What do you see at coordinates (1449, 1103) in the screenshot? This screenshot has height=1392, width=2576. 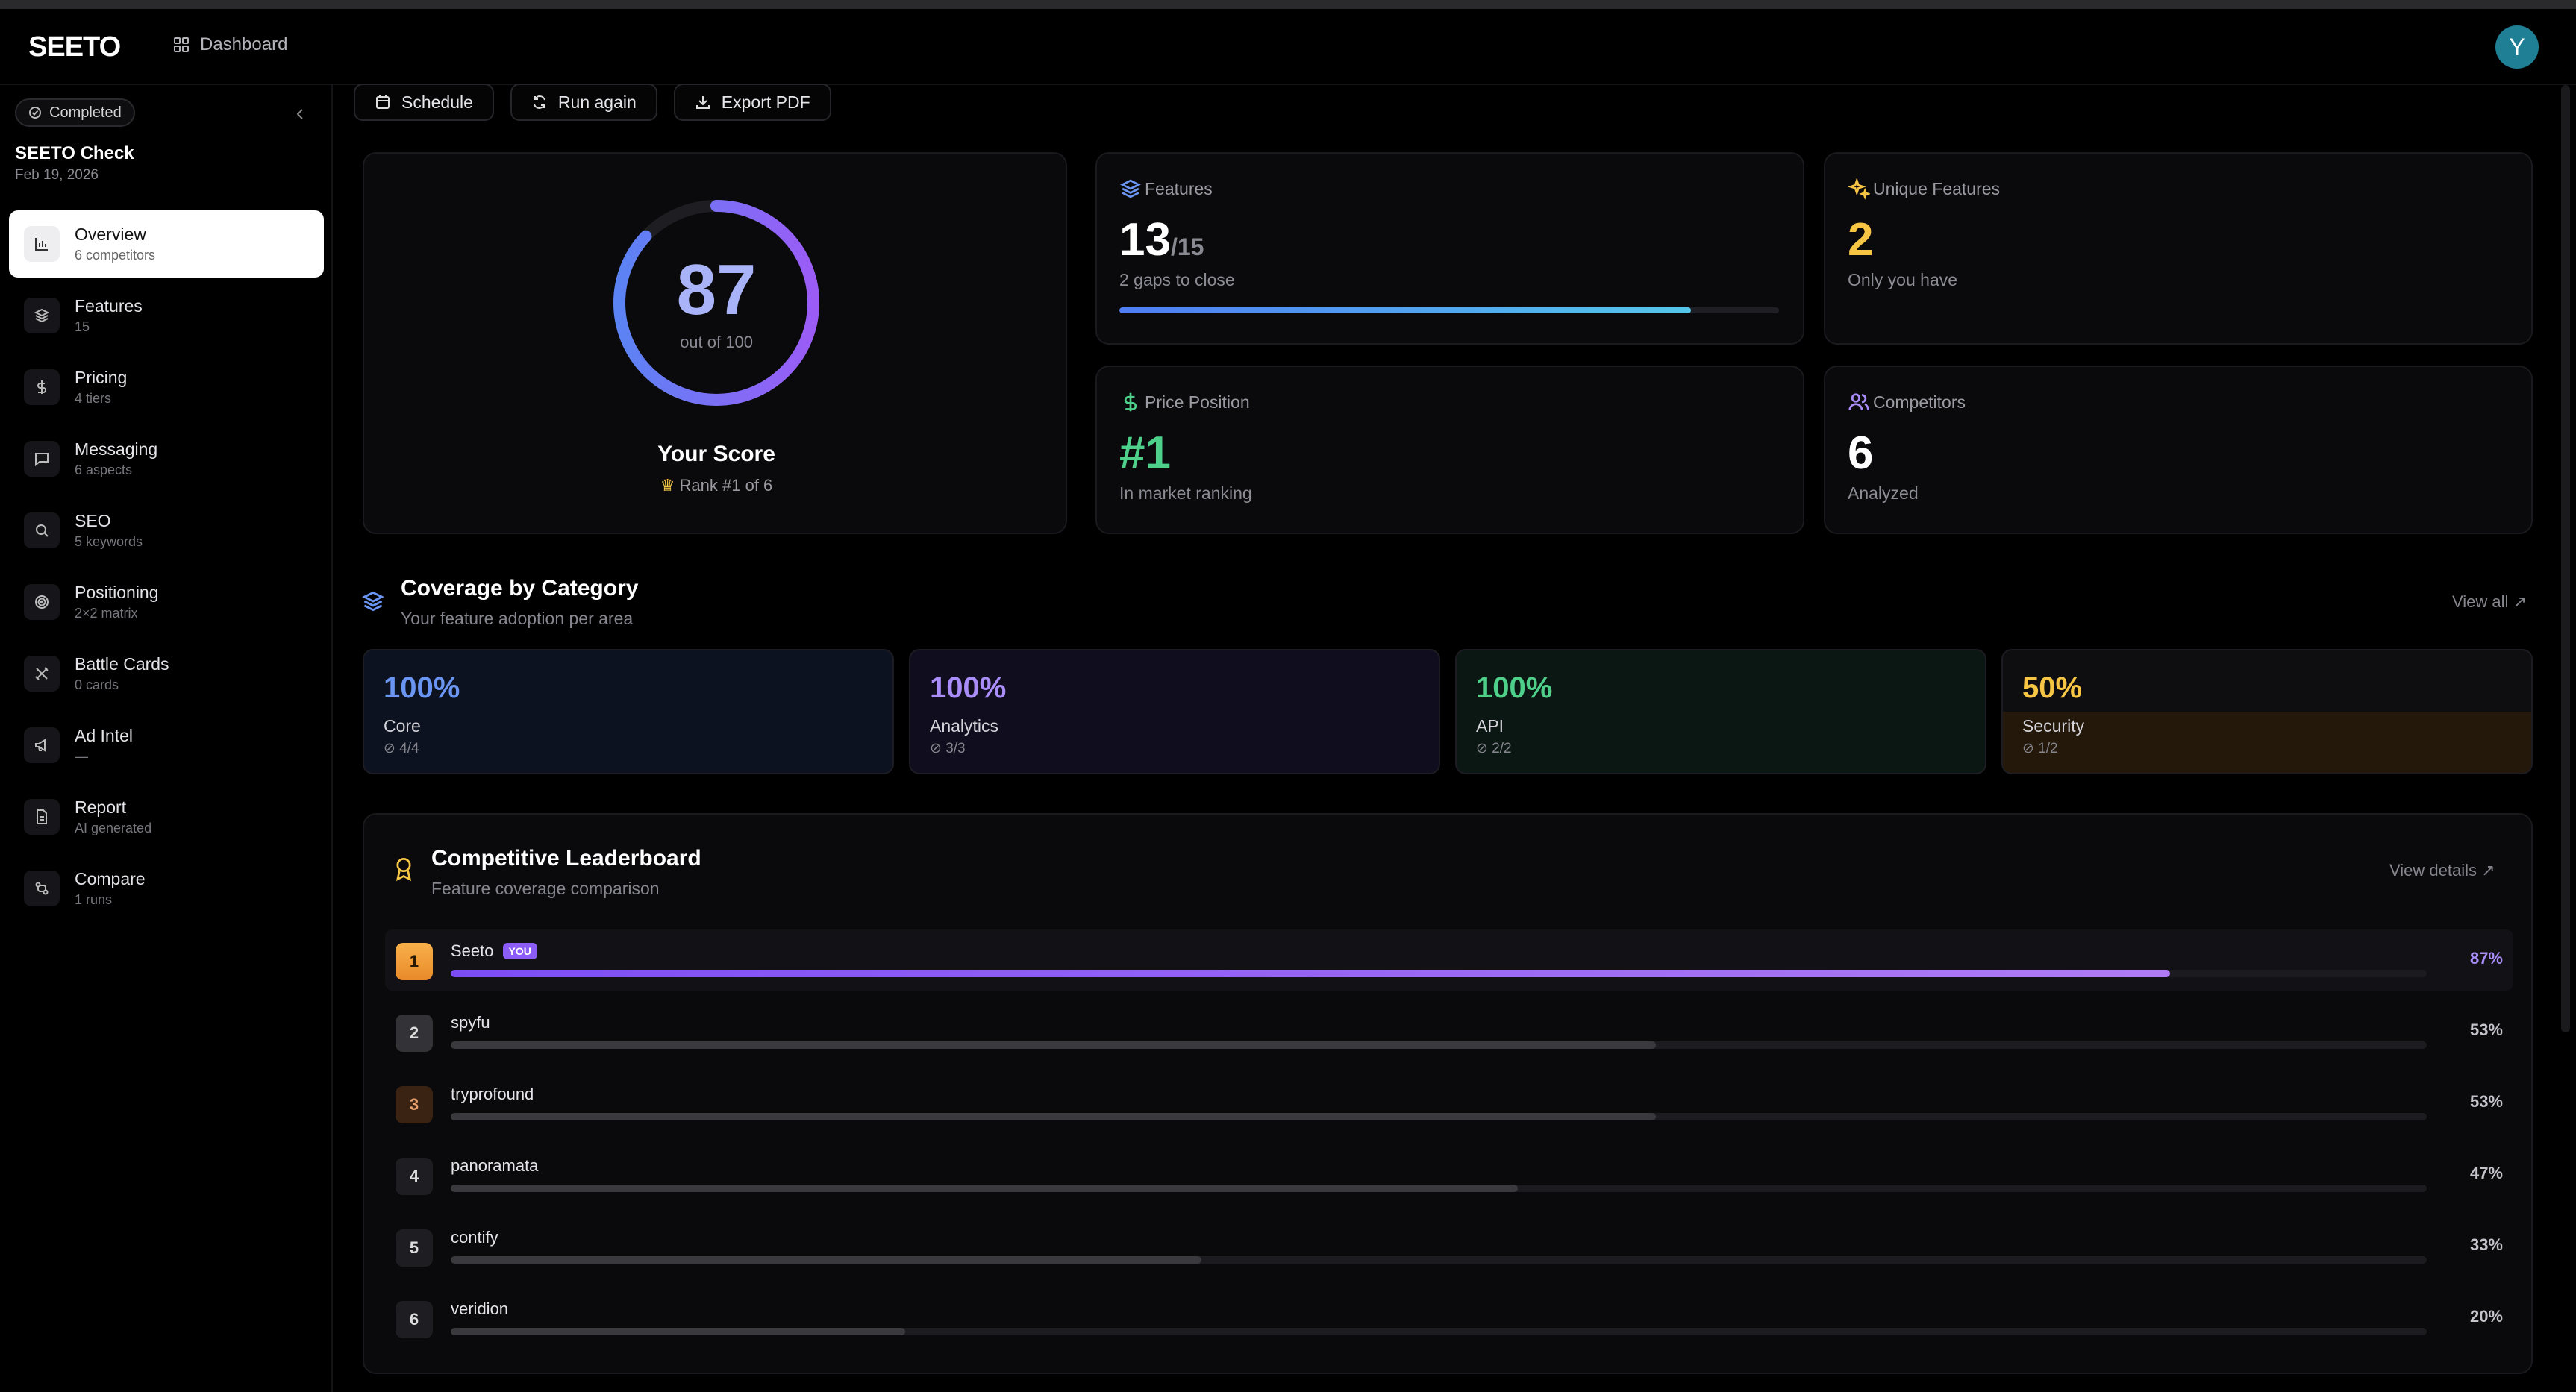 I see `leaderboard-row: 3 tryprofound 53%` at bounding box center [1449, 1103].